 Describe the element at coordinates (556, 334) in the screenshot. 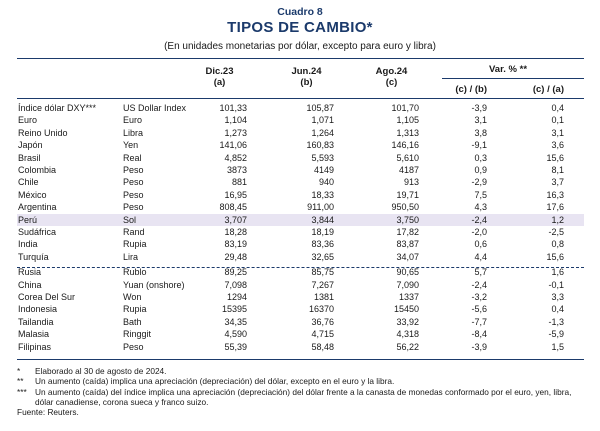

I see `var-ca-cell: -5,9` at that location.